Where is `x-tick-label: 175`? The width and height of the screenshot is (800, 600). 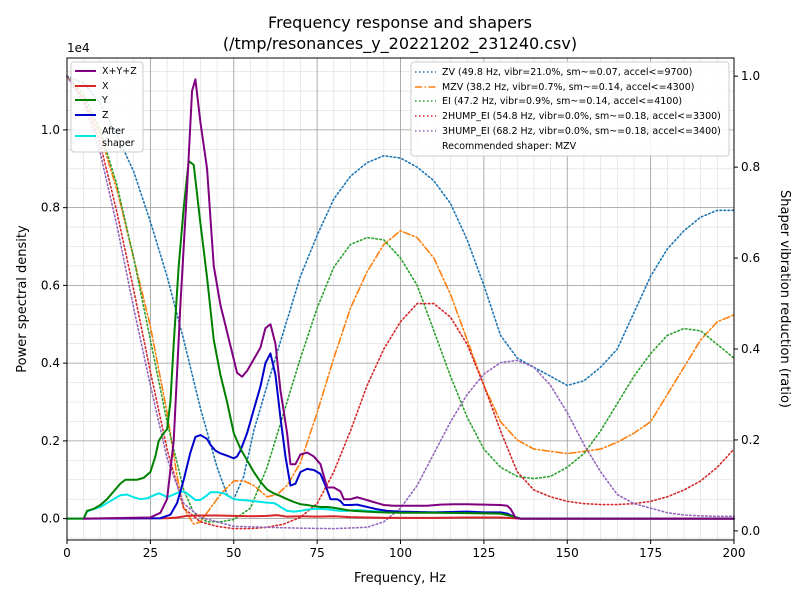 x-tick-label: 175 is located at coordinates (650, 553).